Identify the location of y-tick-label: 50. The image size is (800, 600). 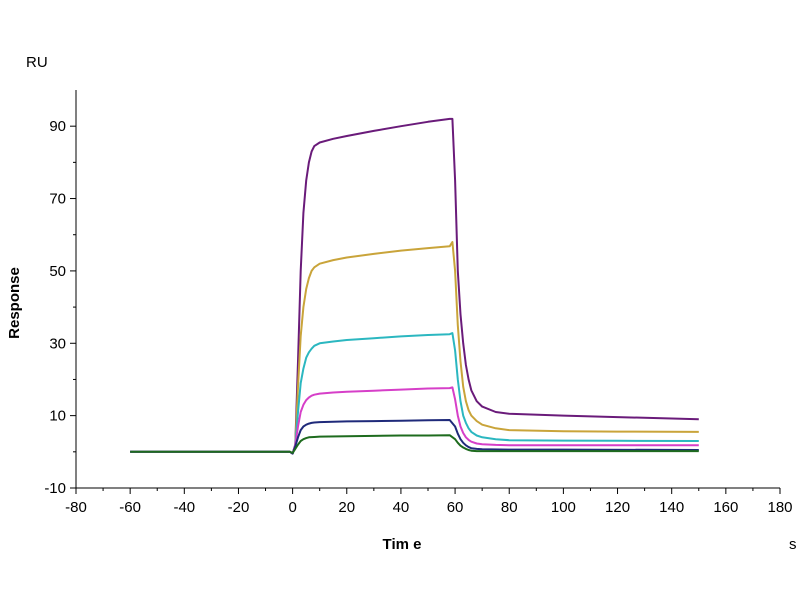
(57, 271).